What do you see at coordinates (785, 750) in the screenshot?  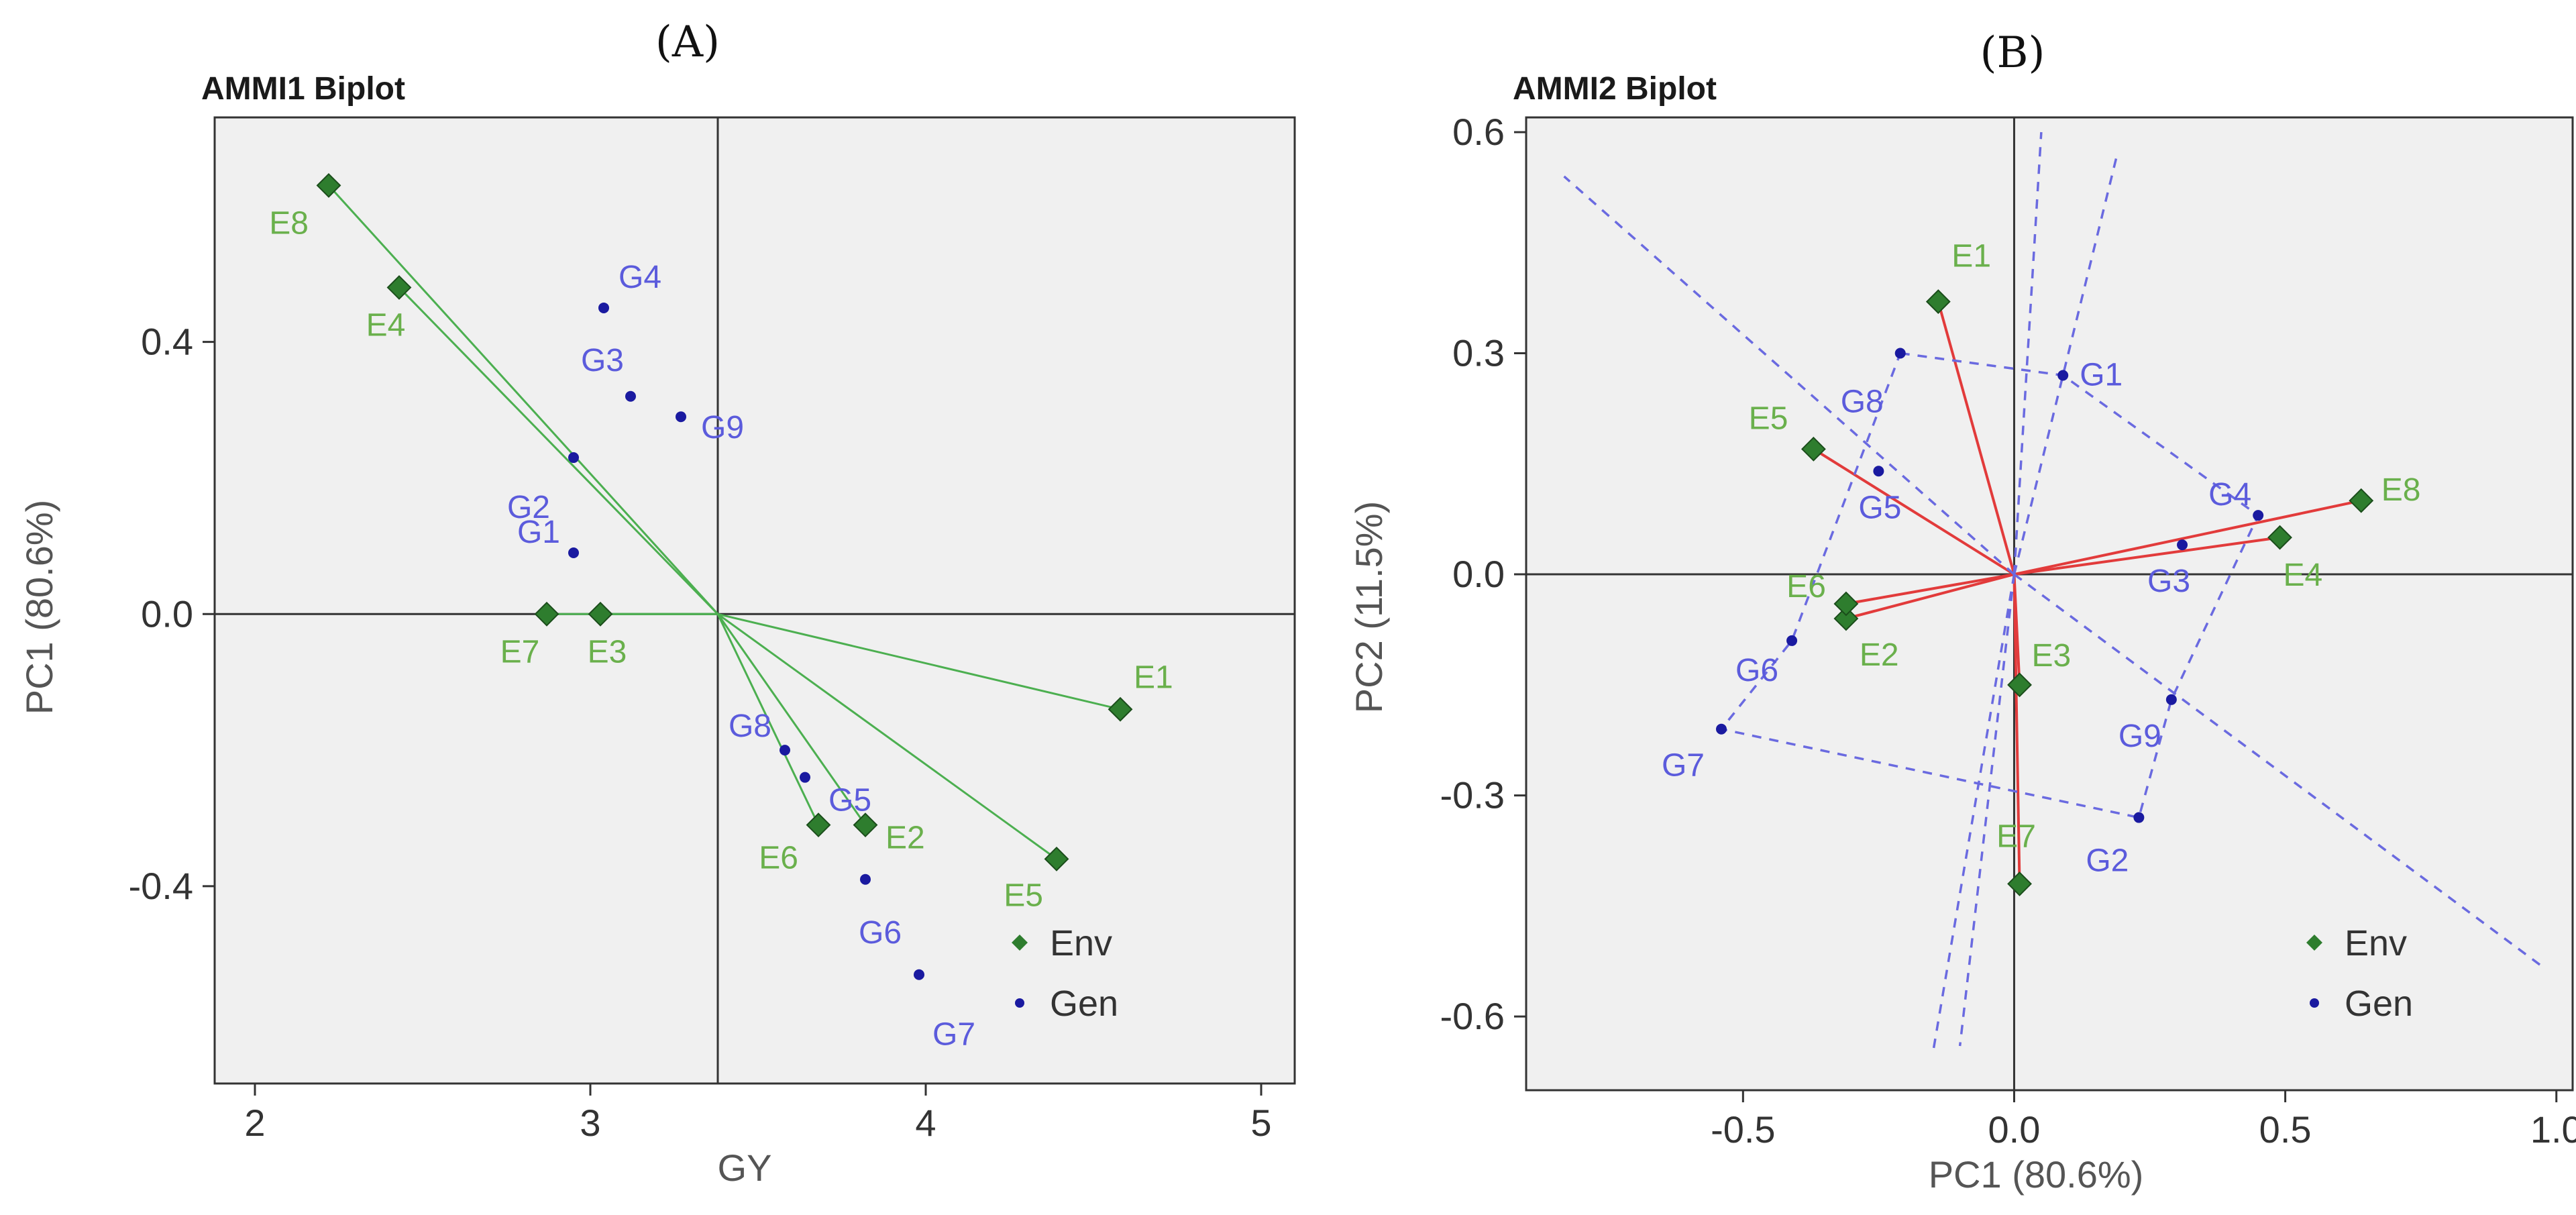 I see `a-gen-point-g8` at bounding box center [785, 750].